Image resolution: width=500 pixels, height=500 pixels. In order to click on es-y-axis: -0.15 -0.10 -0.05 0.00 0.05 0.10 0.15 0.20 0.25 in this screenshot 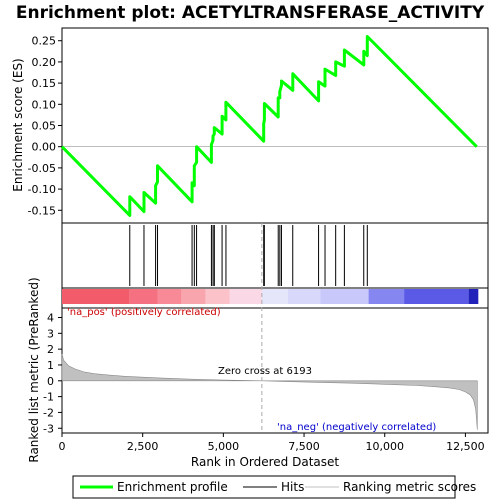, I will do `click(45, 126)`.